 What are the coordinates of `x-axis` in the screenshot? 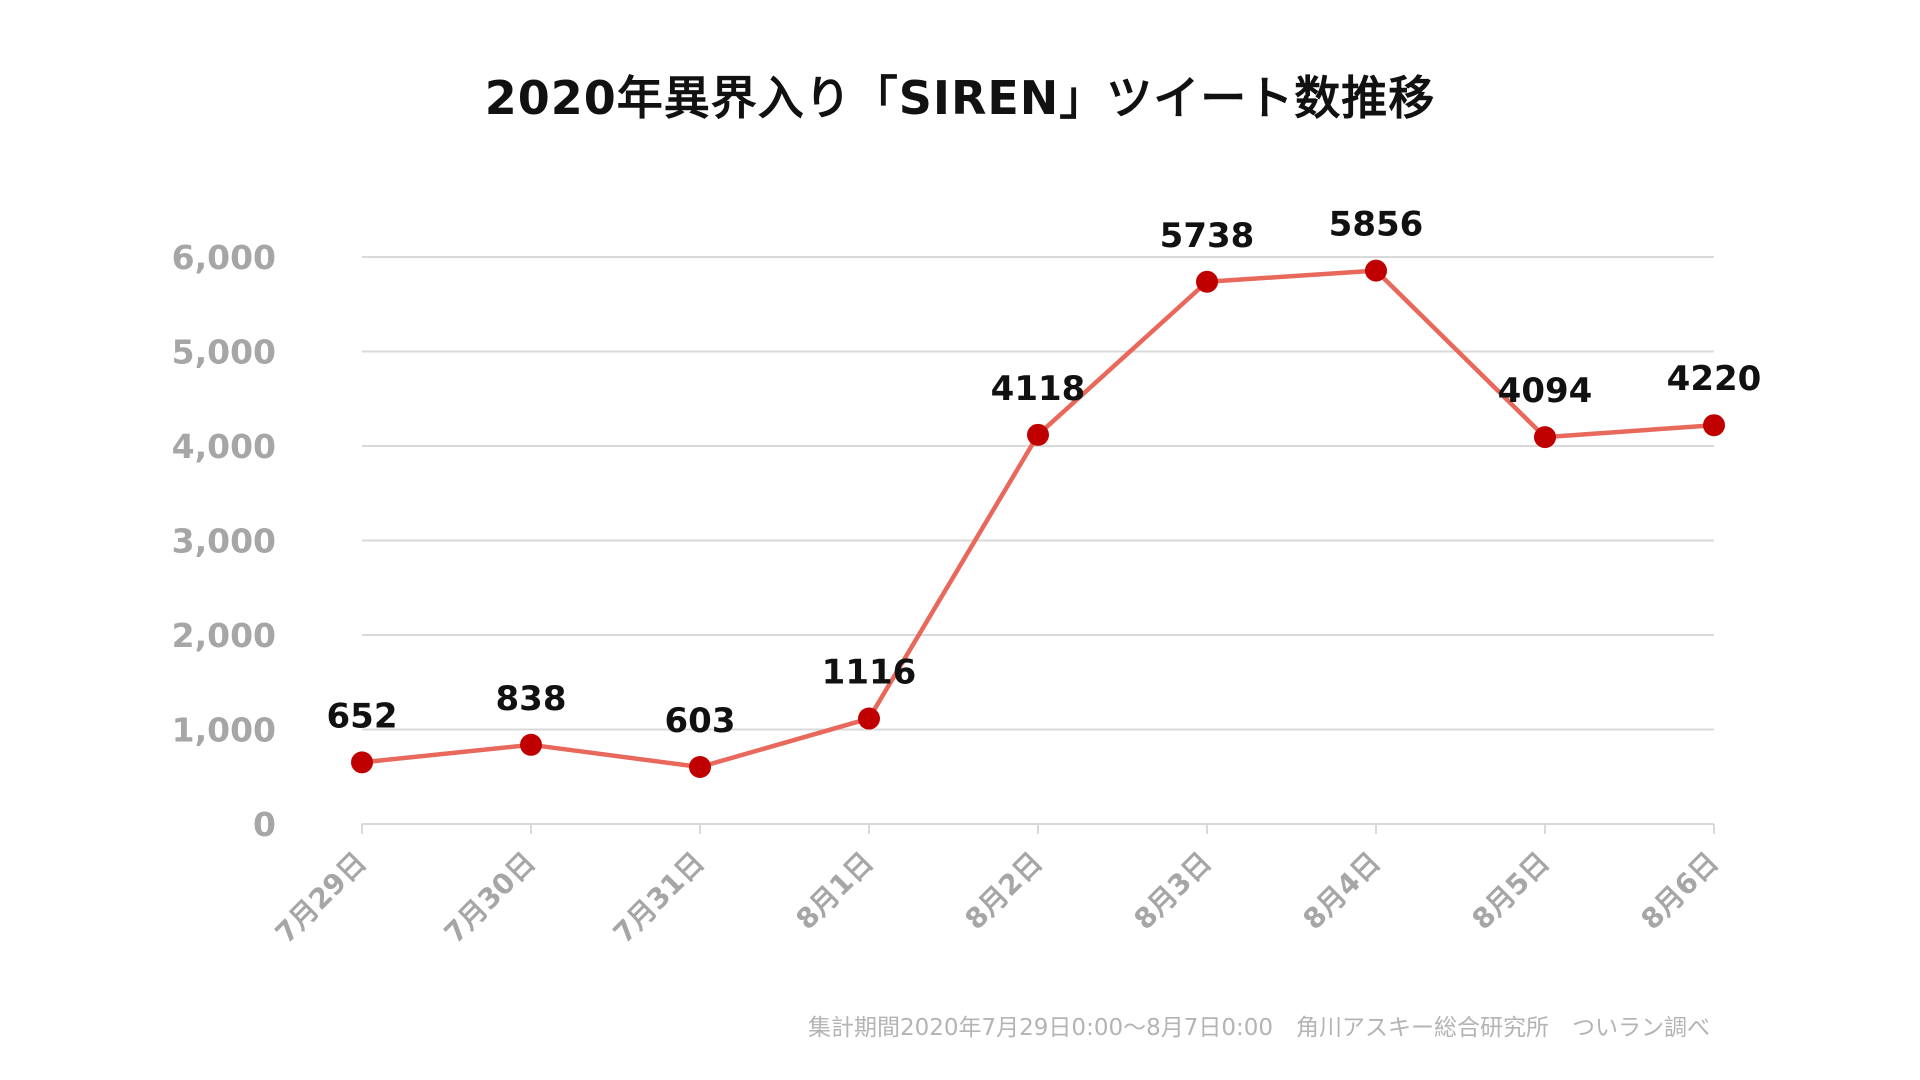 It's located at (1038, 828).